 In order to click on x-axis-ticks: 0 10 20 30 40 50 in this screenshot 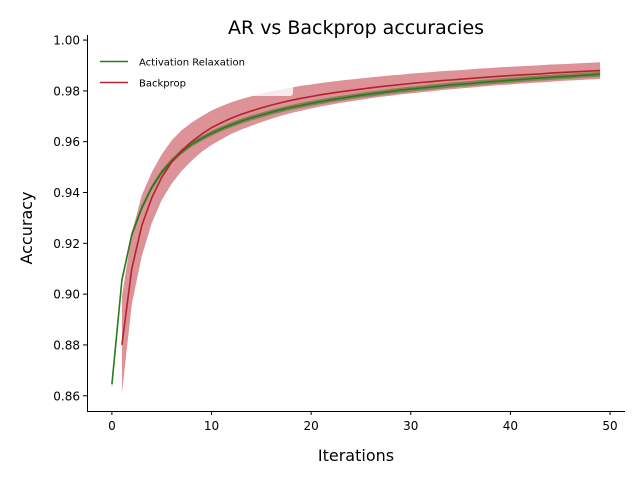, I will do `click(363, 422)`.